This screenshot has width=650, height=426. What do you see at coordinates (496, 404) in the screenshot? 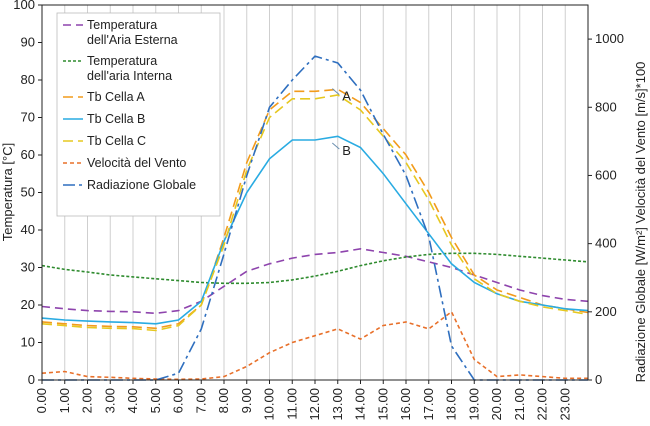
I see `x-tick-label: 20.00` at bounding box center [496, 404].